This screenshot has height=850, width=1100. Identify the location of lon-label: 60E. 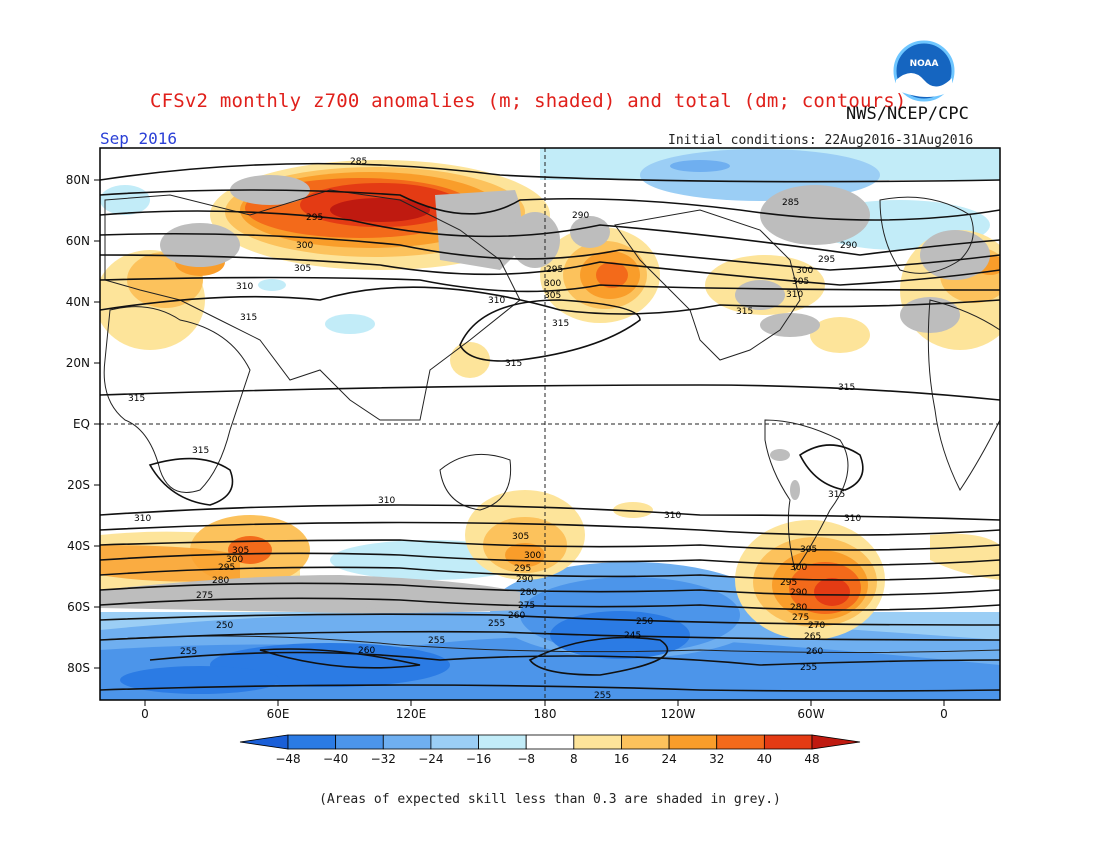
(278, 714).